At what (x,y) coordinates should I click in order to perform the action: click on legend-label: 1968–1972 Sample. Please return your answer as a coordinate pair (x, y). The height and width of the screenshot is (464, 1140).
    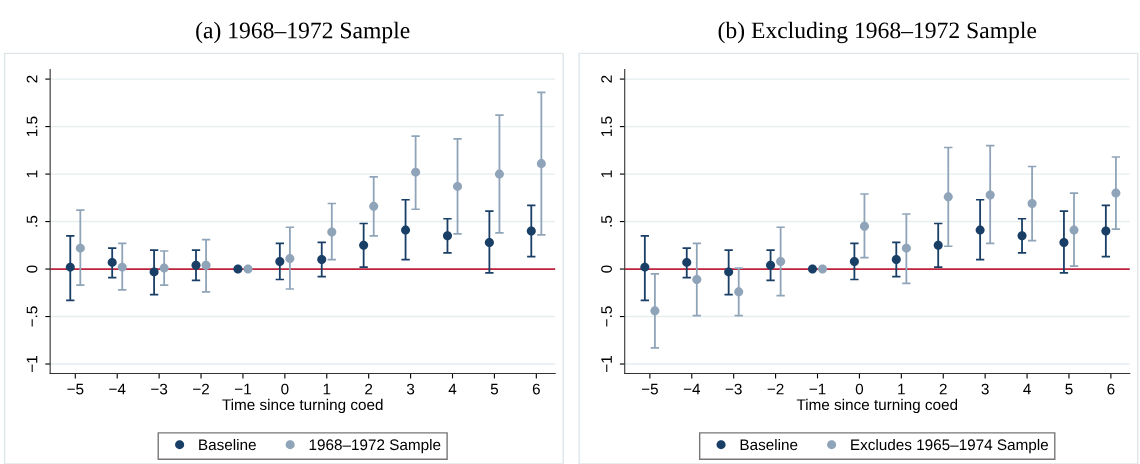
    Looking at the image, I should click on (375, 446).